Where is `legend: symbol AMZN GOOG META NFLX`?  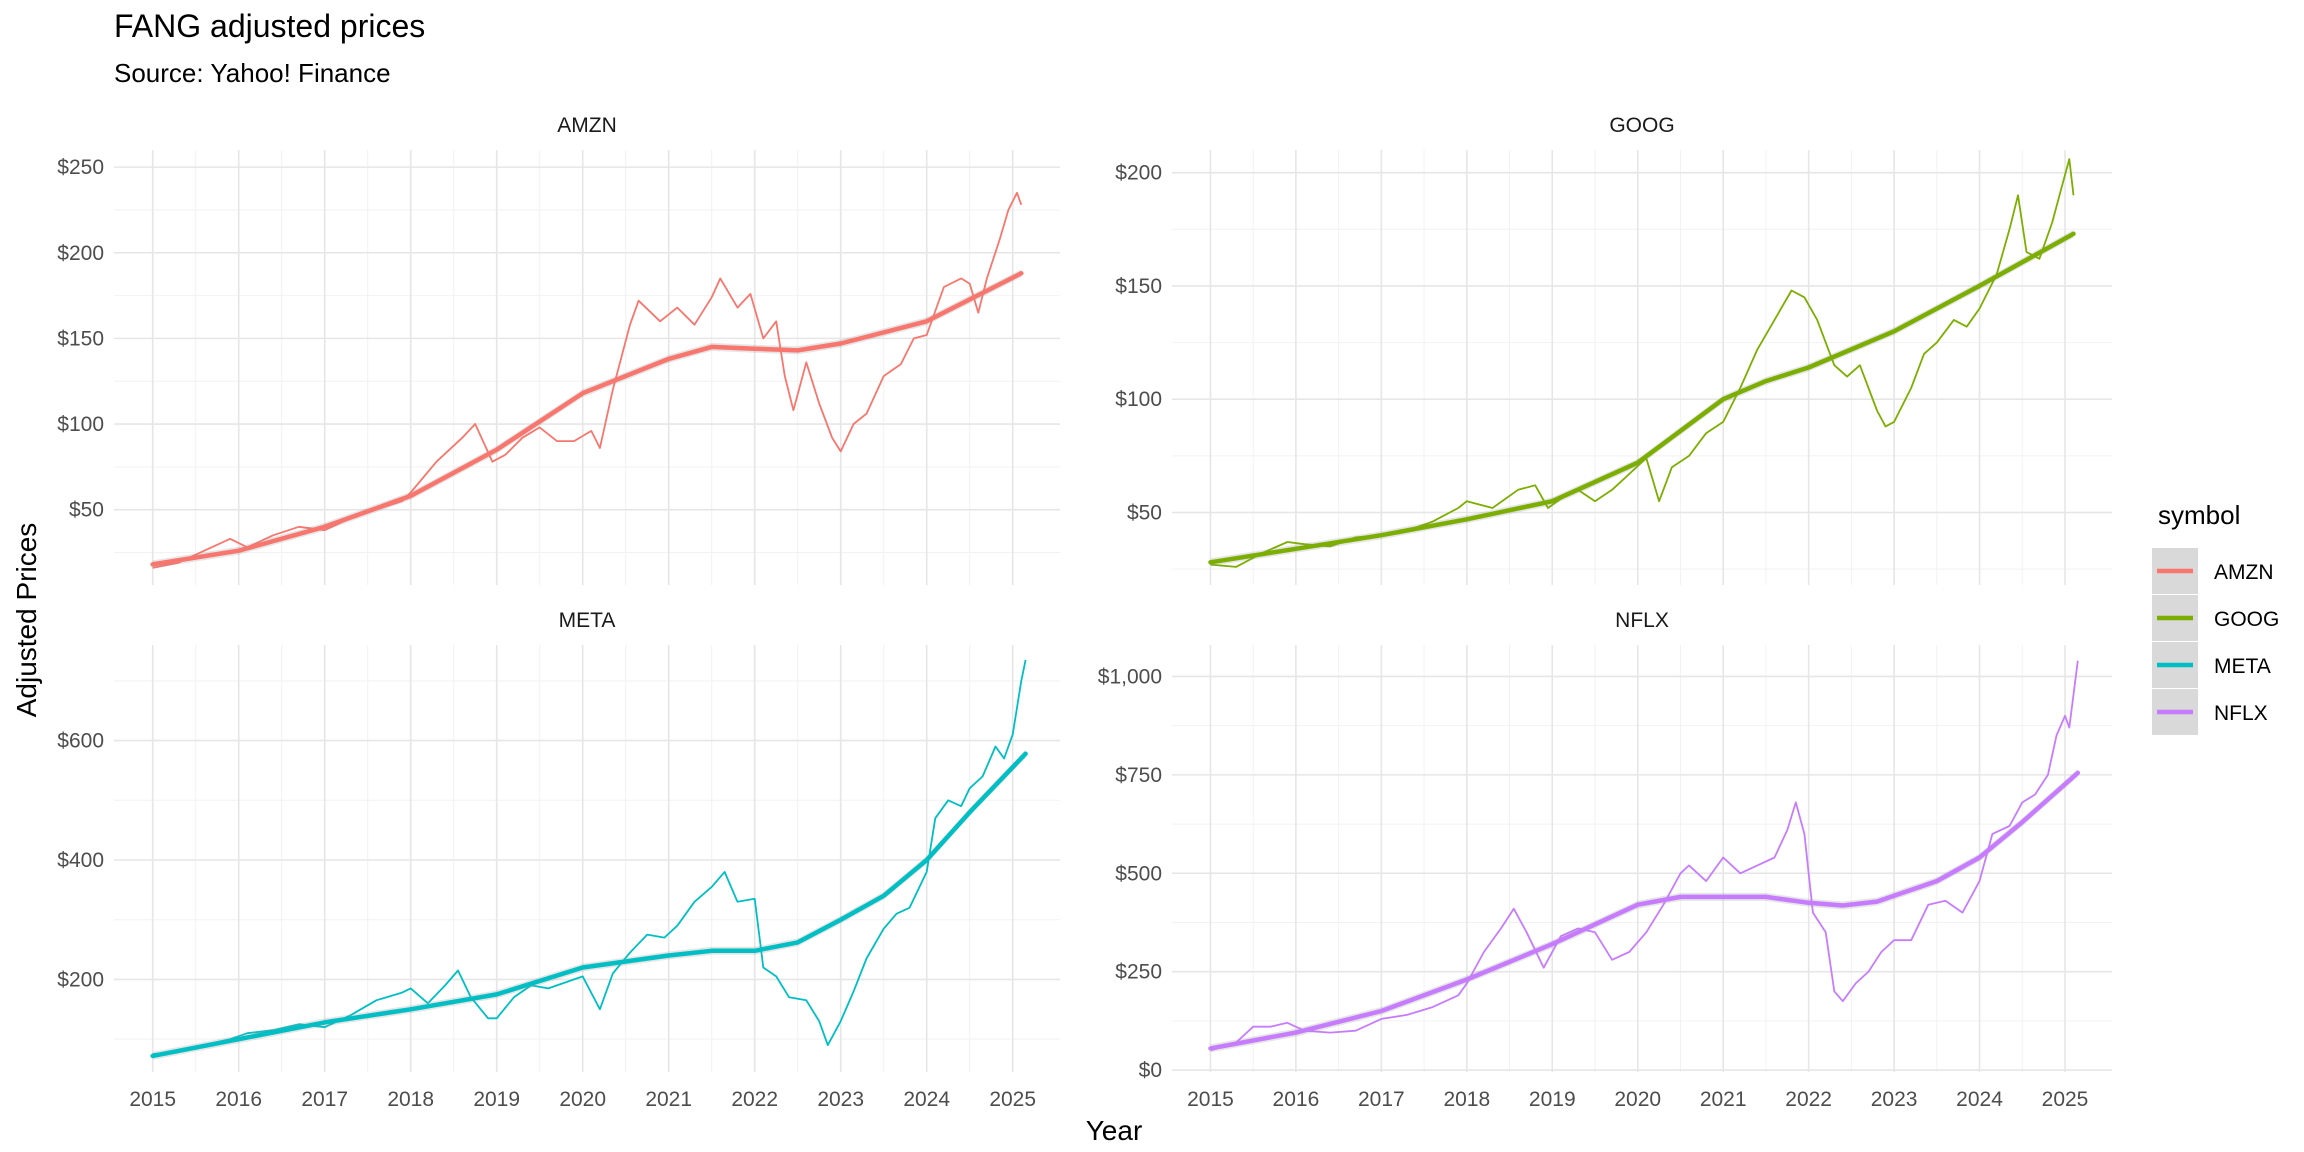 legend: symbol AMZN GOOG META NFLX is located at coordinates (2215, 617).